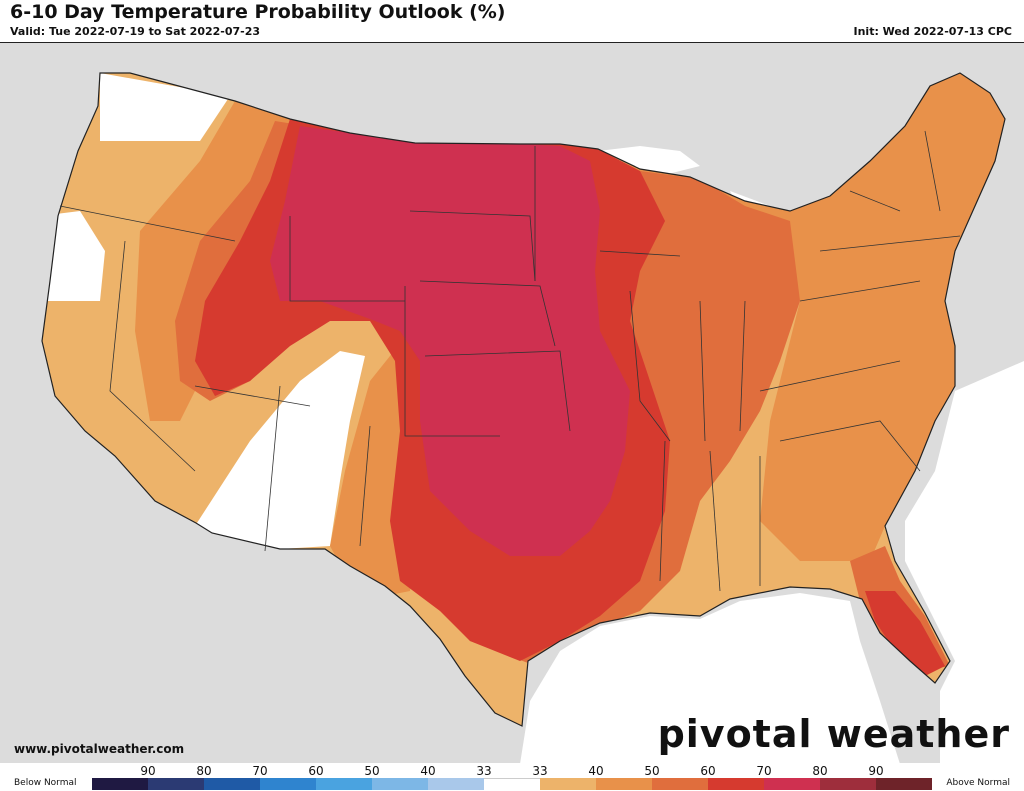 The image size is (1024, 791). Describe the element at coordinates (280, 450) in the screenshot. I see `near-normal-southwest` at that location.